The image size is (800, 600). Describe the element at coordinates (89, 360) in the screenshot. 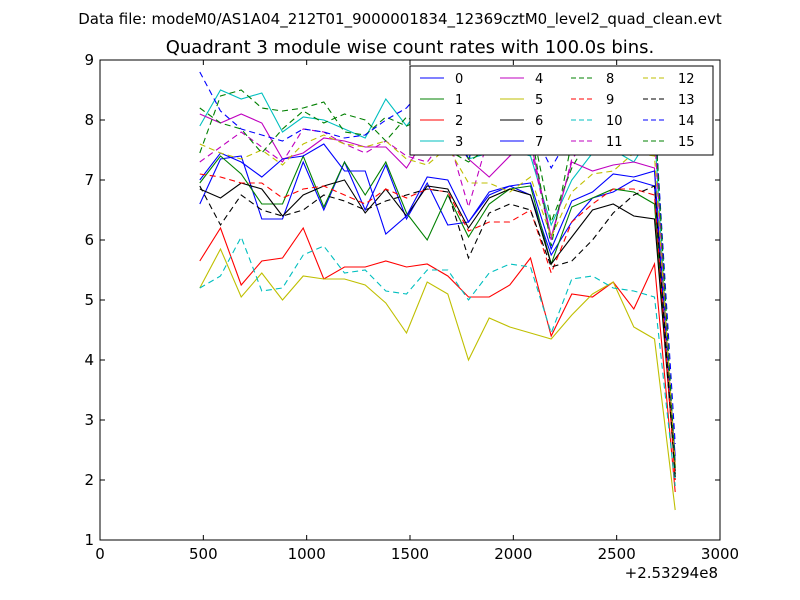

I see `y-tick-label: 4` at that location.